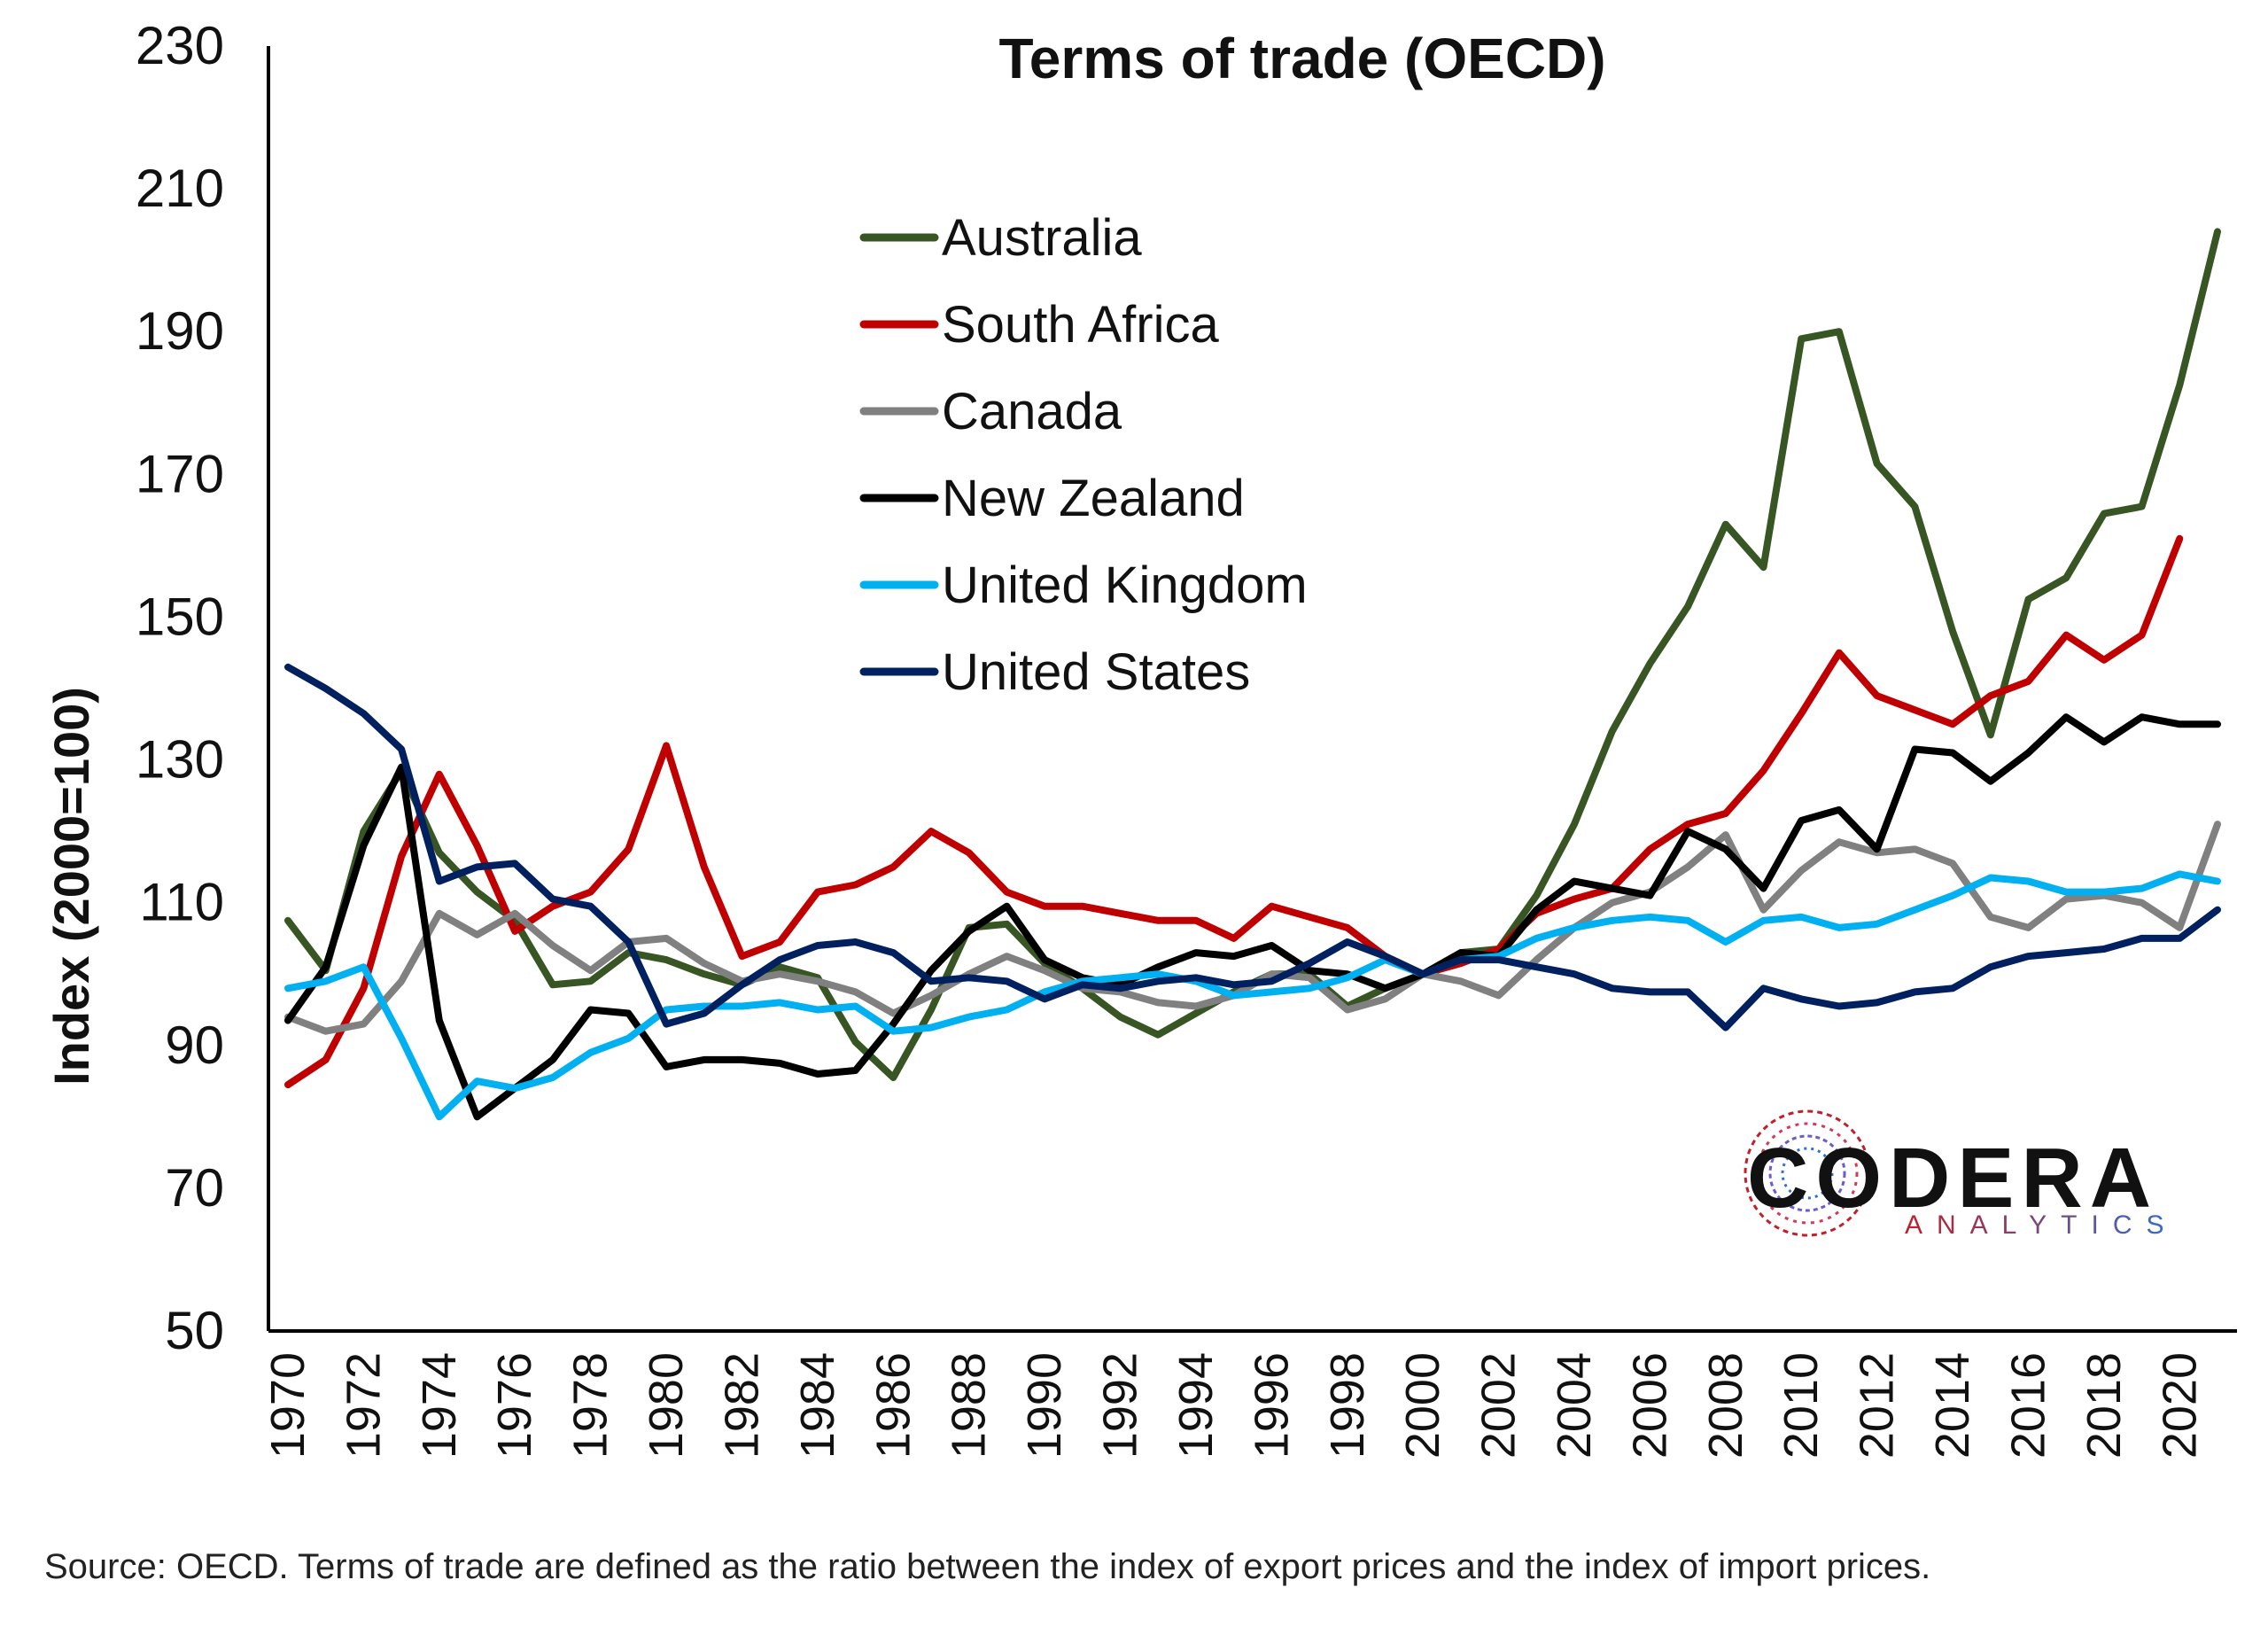 The image size is (2268, 1650). What do you see at coordinates (817, 1405) in the screenshot?
I see `x-tick-label: 1984` at bounding box center [817, 1405].